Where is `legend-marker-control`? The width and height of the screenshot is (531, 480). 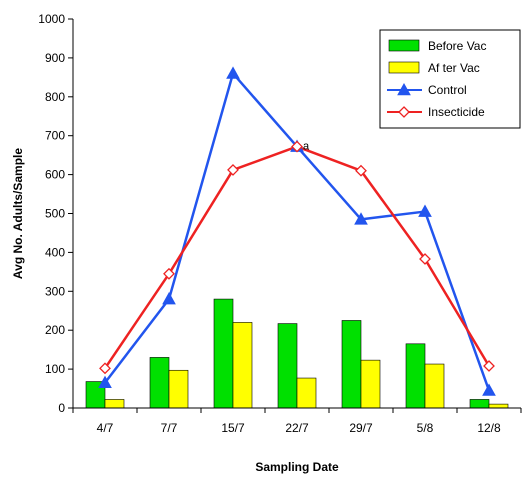 legend-marker-control is located at coordinates (404, 89).